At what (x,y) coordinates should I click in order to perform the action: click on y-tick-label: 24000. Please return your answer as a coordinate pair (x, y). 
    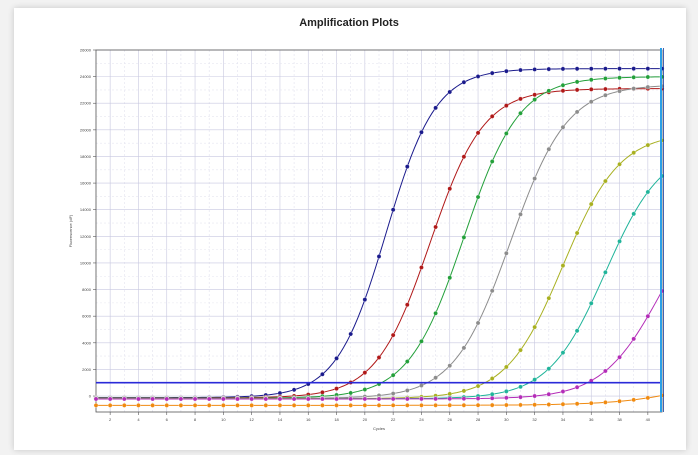
    Looking at the image, I should click on (86, 76).